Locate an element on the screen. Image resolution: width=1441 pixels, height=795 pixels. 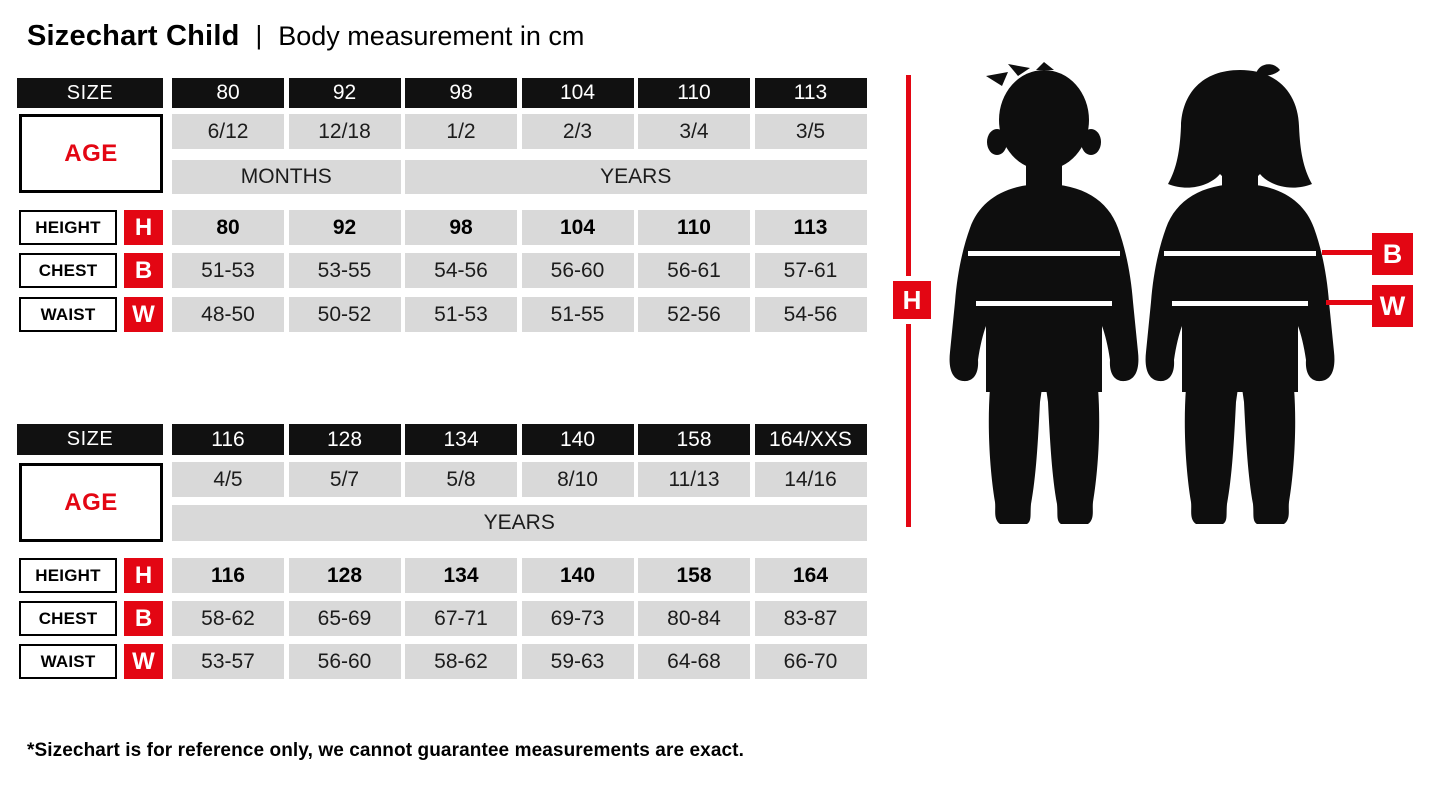
chest-cell: 51-53 is located at coordinates (228, 270).